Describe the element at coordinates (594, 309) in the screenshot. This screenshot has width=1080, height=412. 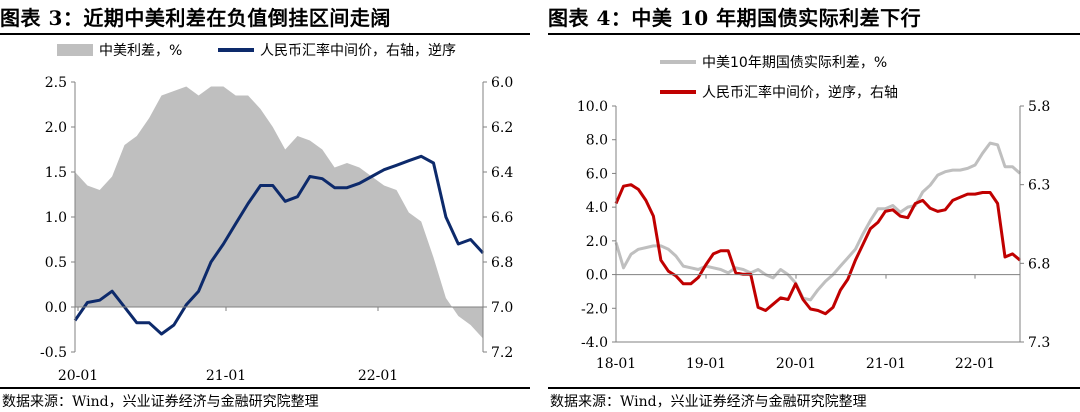
I see `left-tick-label: -2.0` at that location.